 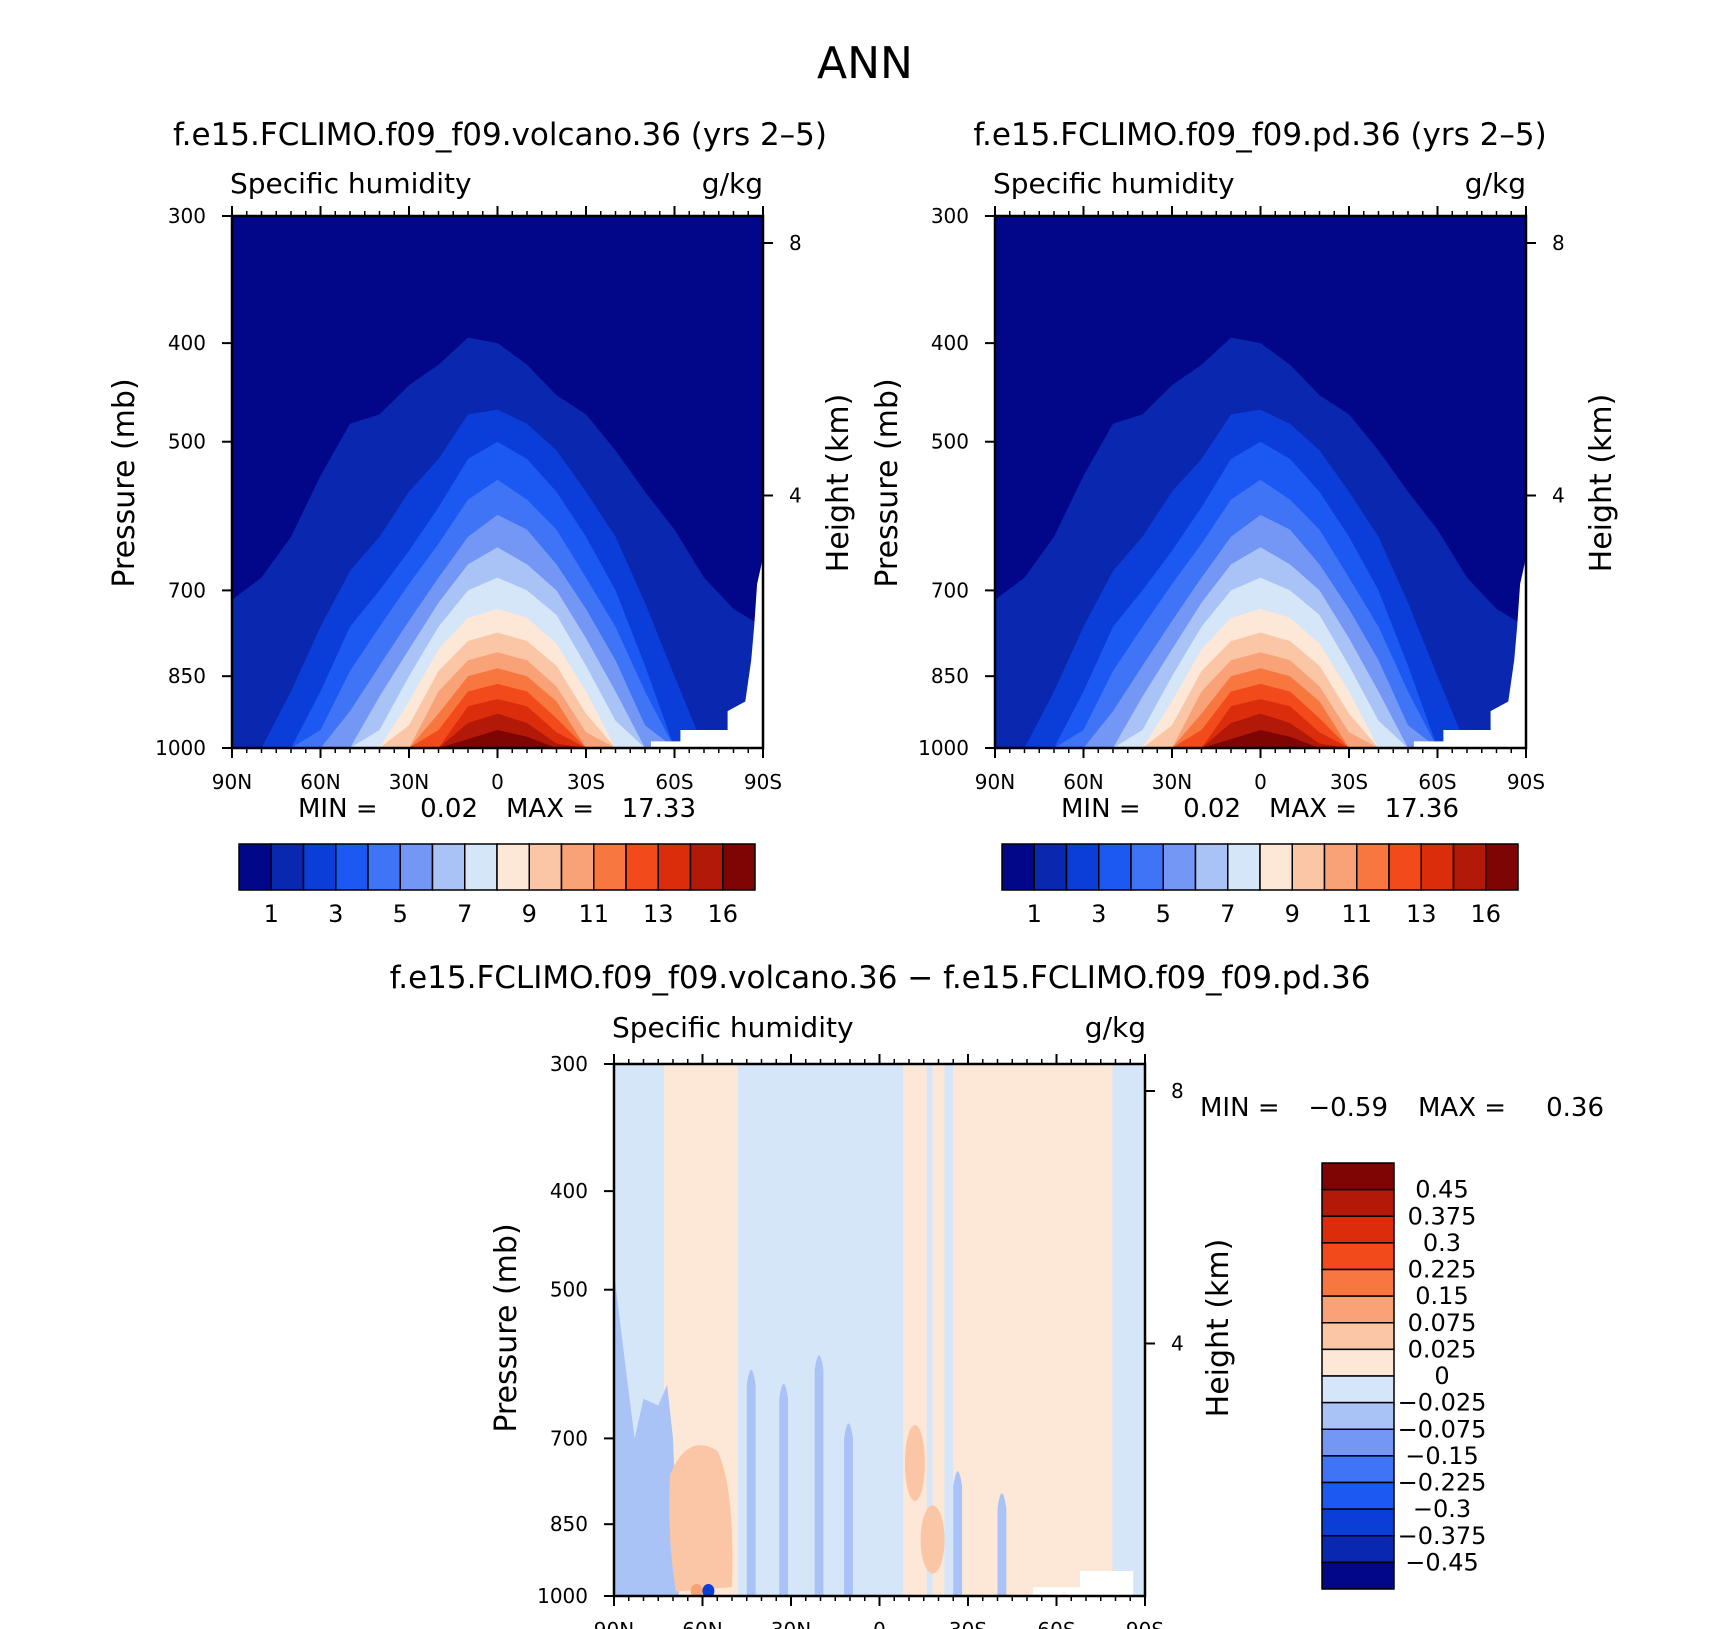 What do you see at coordinates (865, 63) in the screenshot?
I see `page-title: ANN` at bounding box center [865, 63].